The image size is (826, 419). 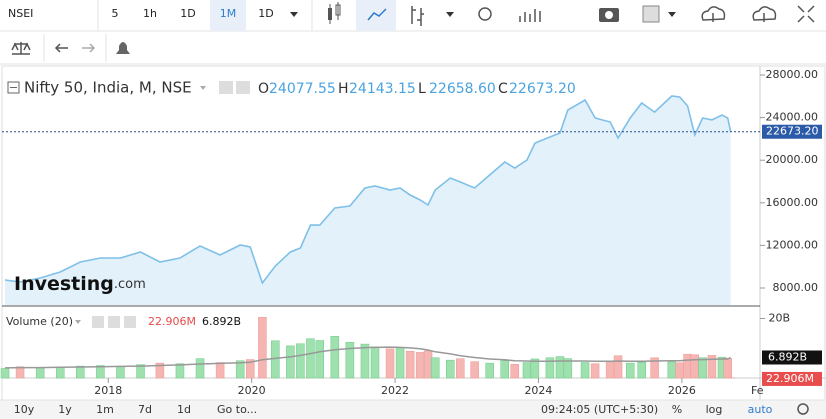 What do you see at coordinates (39, 321) in the screenshot?
I see `volume-title: Volume (20)` at bounding box center [39, 321].